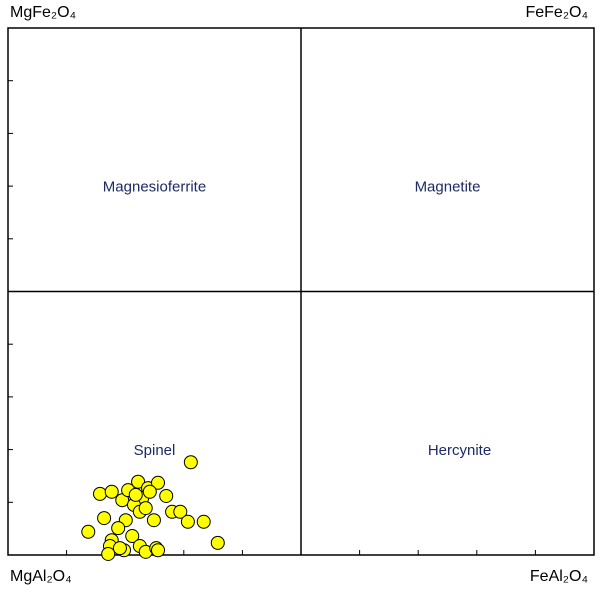 The height and width of the screenshot is (595, 600). What do you see at coordinates (559, 576) in the screenshot?
I see `corner-label: FeAl₂O₄` at bounding box center [559, 576].